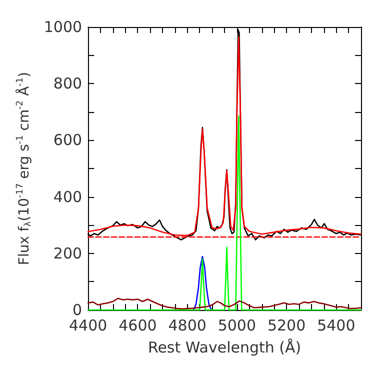 The image size is (388, 388). Describe the element at coordinates (88, 325) in the screenshot. I see `x-tick-label: 4400` at that location.